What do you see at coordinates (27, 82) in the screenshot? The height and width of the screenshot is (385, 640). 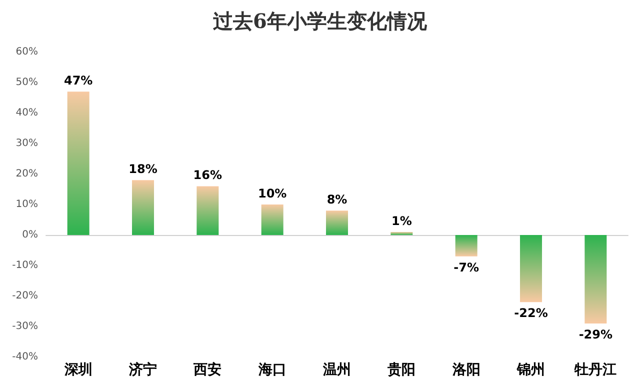 I see `y-tick-label: 50%` at bounding box center [27, 82].